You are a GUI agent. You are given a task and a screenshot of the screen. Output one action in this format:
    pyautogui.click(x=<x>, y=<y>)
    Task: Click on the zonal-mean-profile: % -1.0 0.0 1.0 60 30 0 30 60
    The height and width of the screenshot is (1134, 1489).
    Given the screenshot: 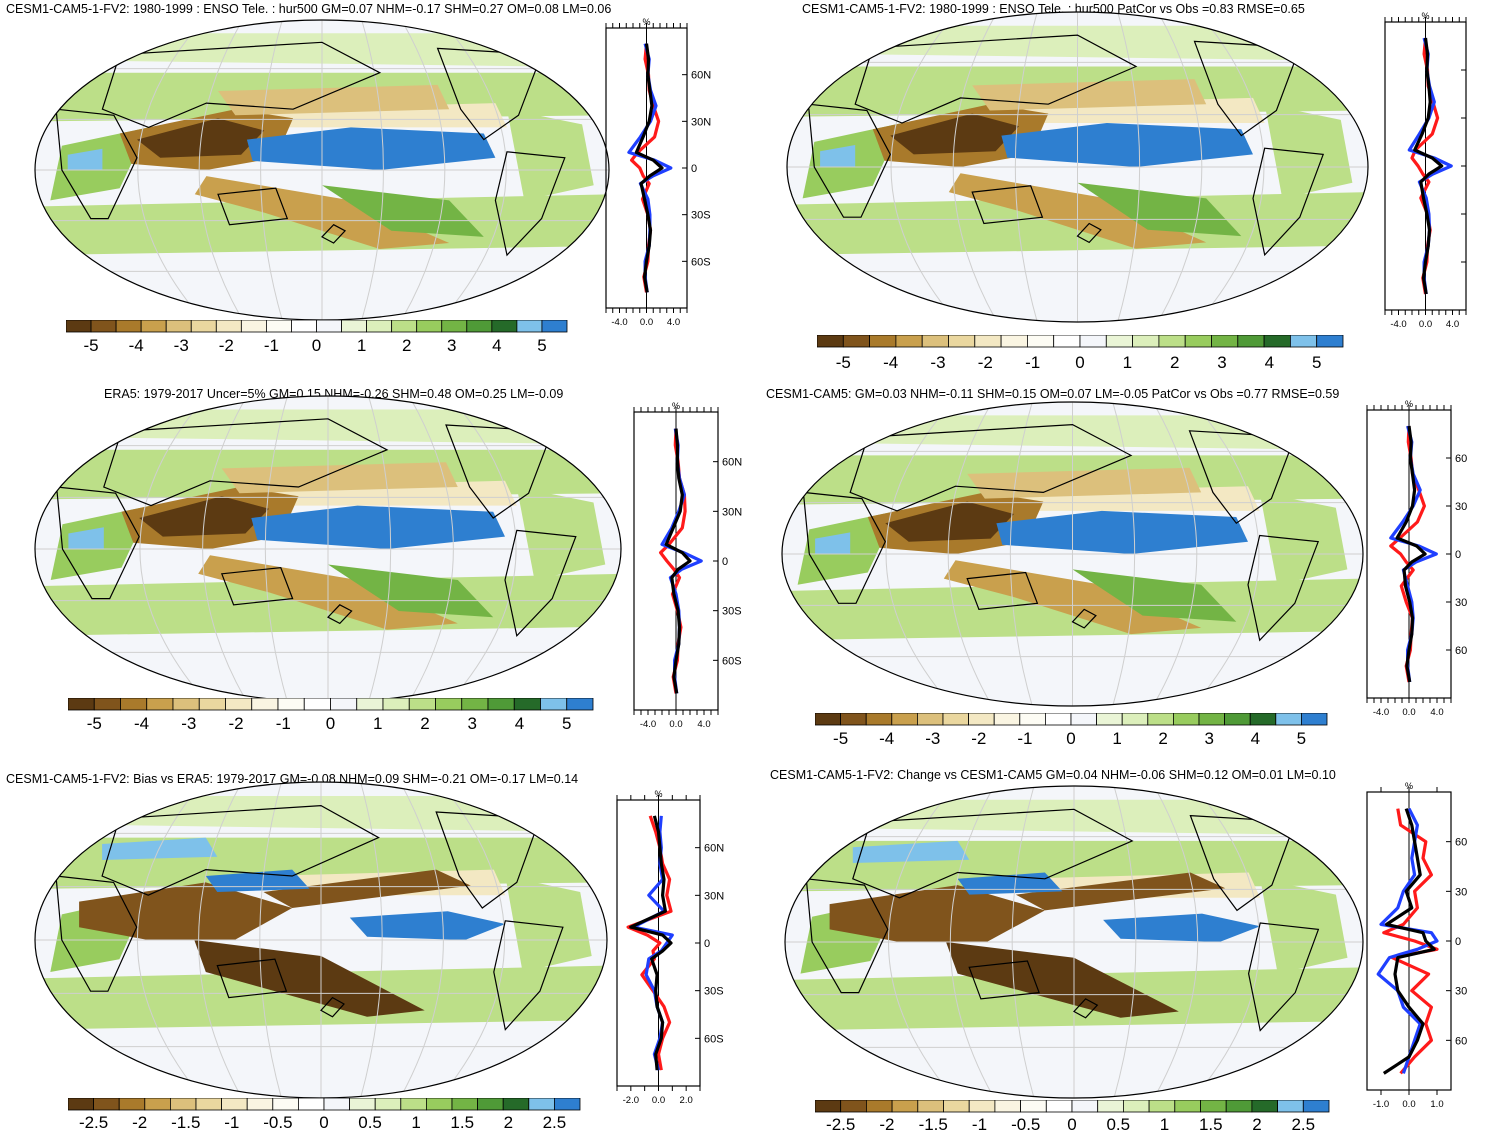 What is the action you would take?
    pyautogui.click(x=1416, y=946)
    